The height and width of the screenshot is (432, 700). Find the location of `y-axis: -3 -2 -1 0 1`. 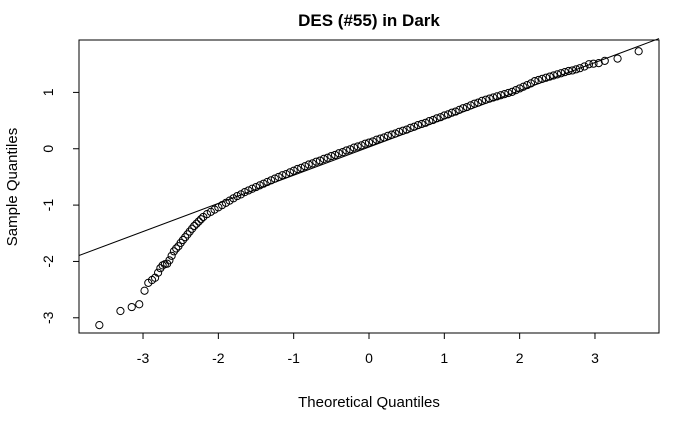

y-axis: -3 -2 -1 0 1 is located at coordinates (60, 206).